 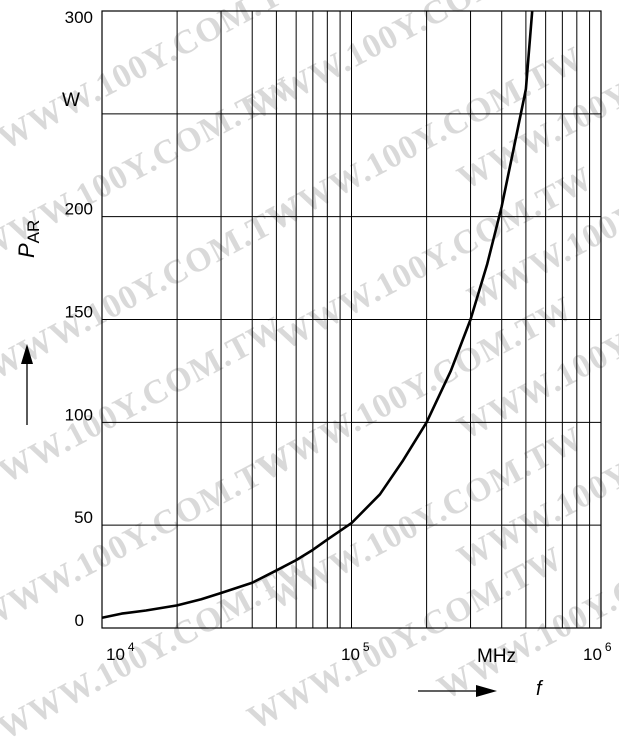 What do you see at coordinates (79, 209) in the screenshot?
I see `y-tick-label: 200` at bounding box center [79, 209].